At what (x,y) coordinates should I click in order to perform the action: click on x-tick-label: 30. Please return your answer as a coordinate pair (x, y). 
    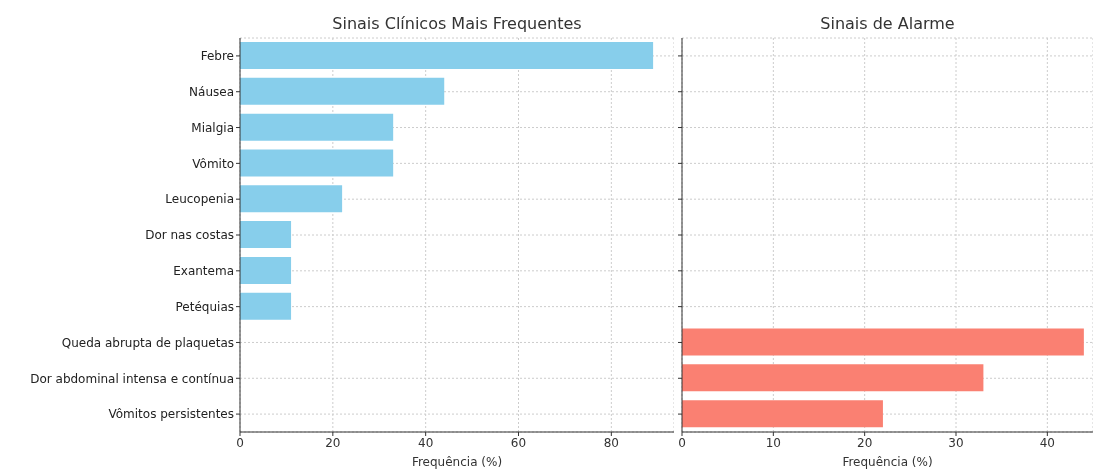
    Looking at the image, I should click on (956, 442).